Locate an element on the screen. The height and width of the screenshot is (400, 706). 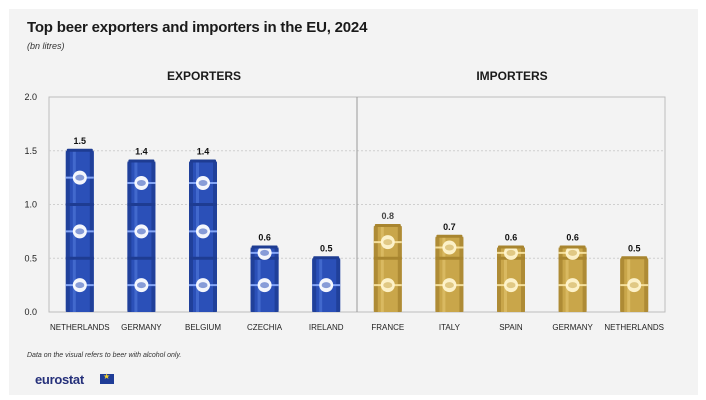
group-label-exporters: EXPORTERS is located at coordinates (204, 76).